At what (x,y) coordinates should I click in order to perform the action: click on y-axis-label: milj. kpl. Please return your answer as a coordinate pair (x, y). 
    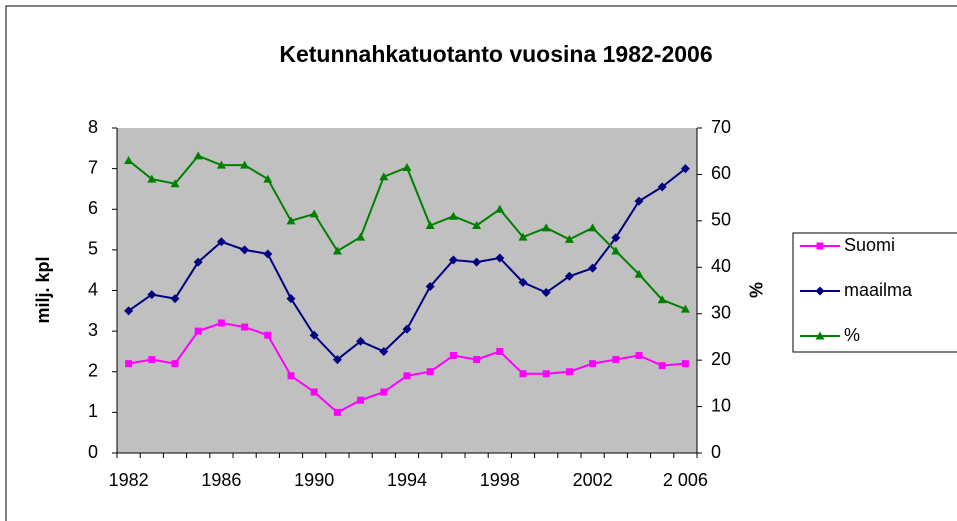
    Looking at the image, I should click on (43, 289).